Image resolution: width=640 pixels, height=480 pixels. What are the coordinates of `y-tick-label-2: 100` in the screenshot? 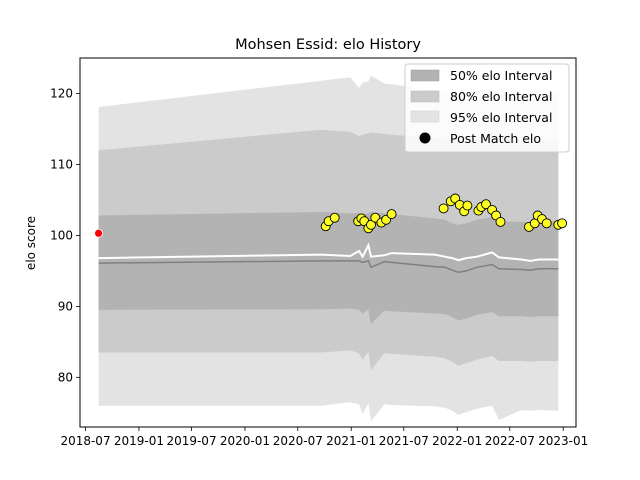 It's located at (61, 235).